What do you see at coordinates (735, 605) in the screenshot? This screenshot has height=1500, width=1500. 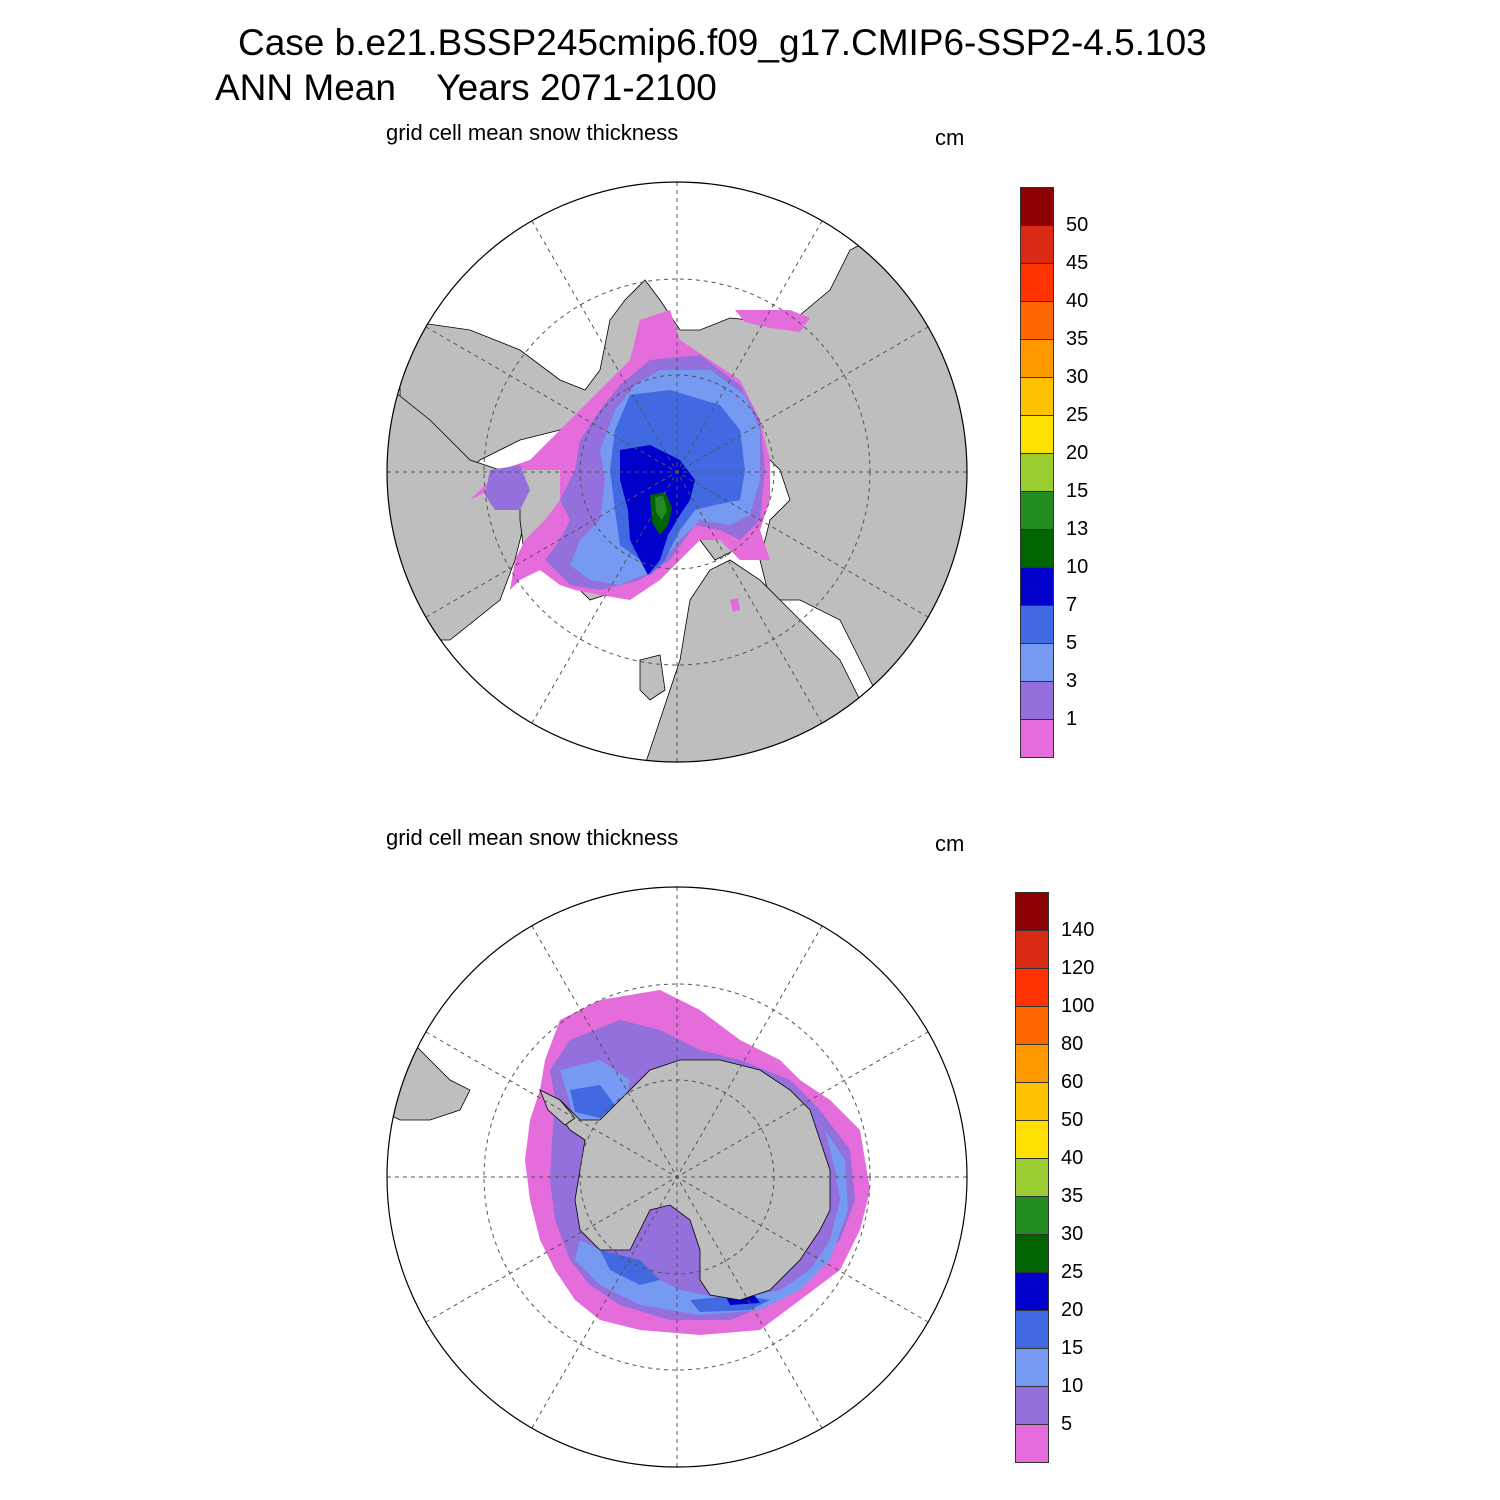 I see `snow-baltic` at bounding box center [735, 605].